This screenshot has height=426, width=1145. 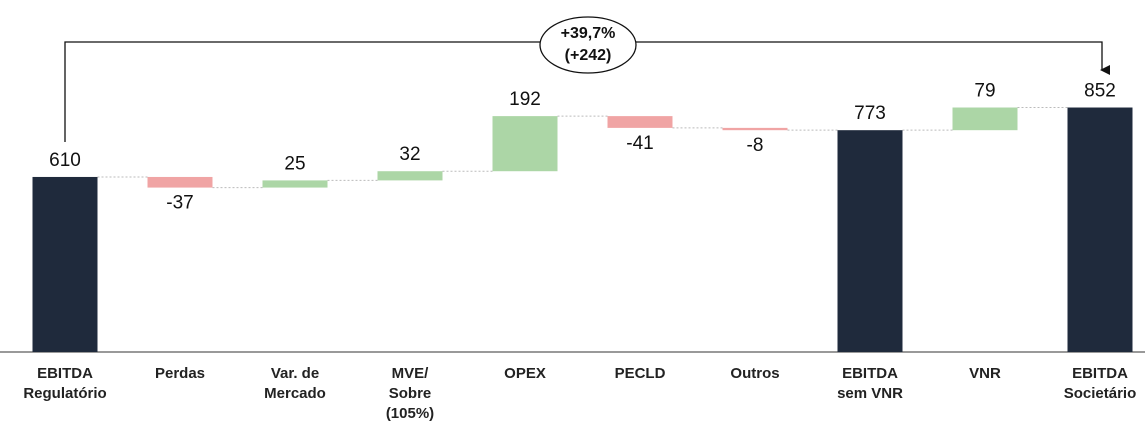 I want to click on x-tick-label: VNR, so click(x=985, y=373).